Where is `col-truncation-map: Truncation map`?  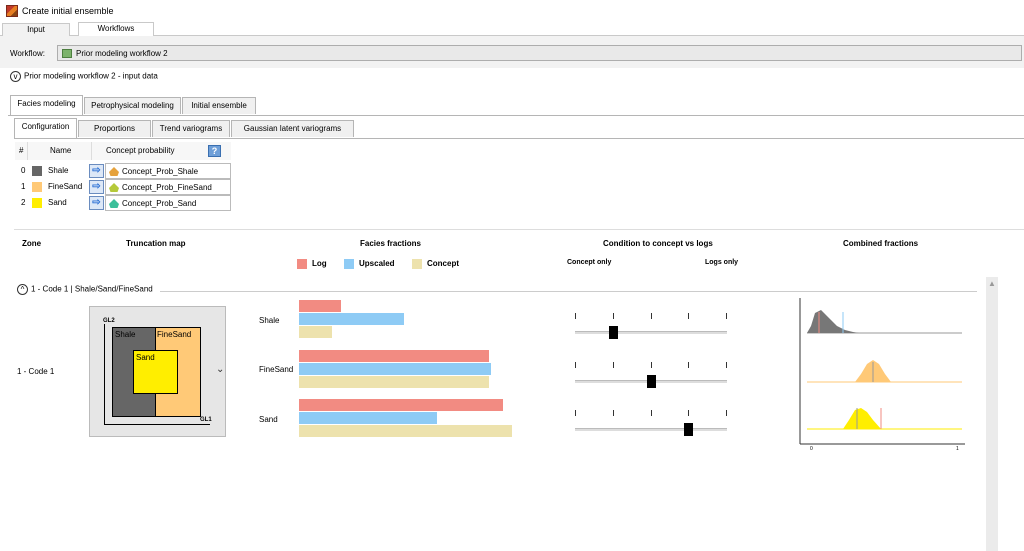 col-truncation-map: Truncation map is located at coordinates (156, 243).